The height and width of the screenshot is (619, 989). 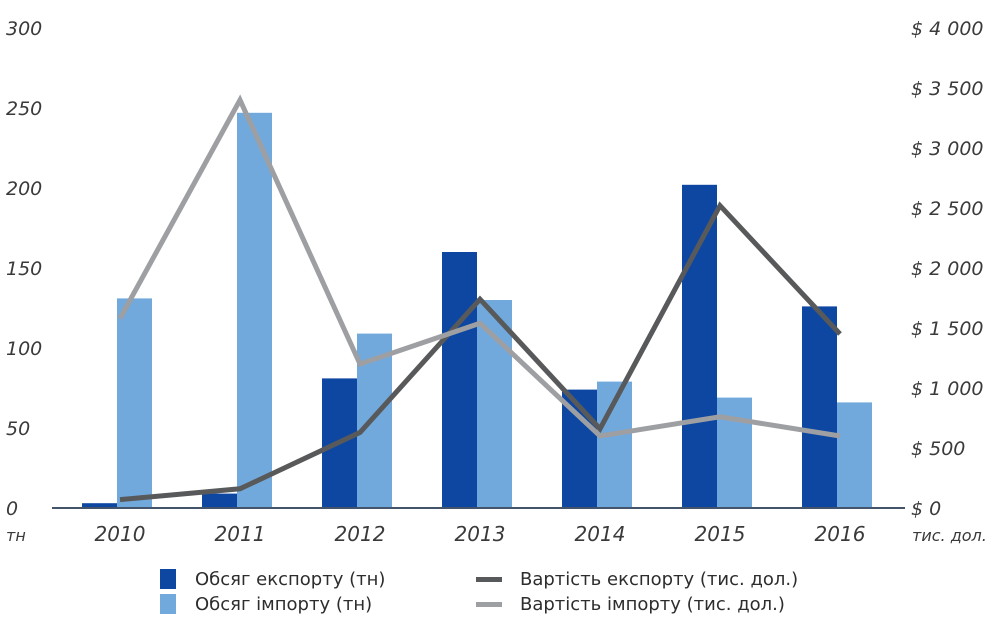 I want to click on legend-label-export-volume: Обсяг експорту (тн), so click(x=290, y=579).